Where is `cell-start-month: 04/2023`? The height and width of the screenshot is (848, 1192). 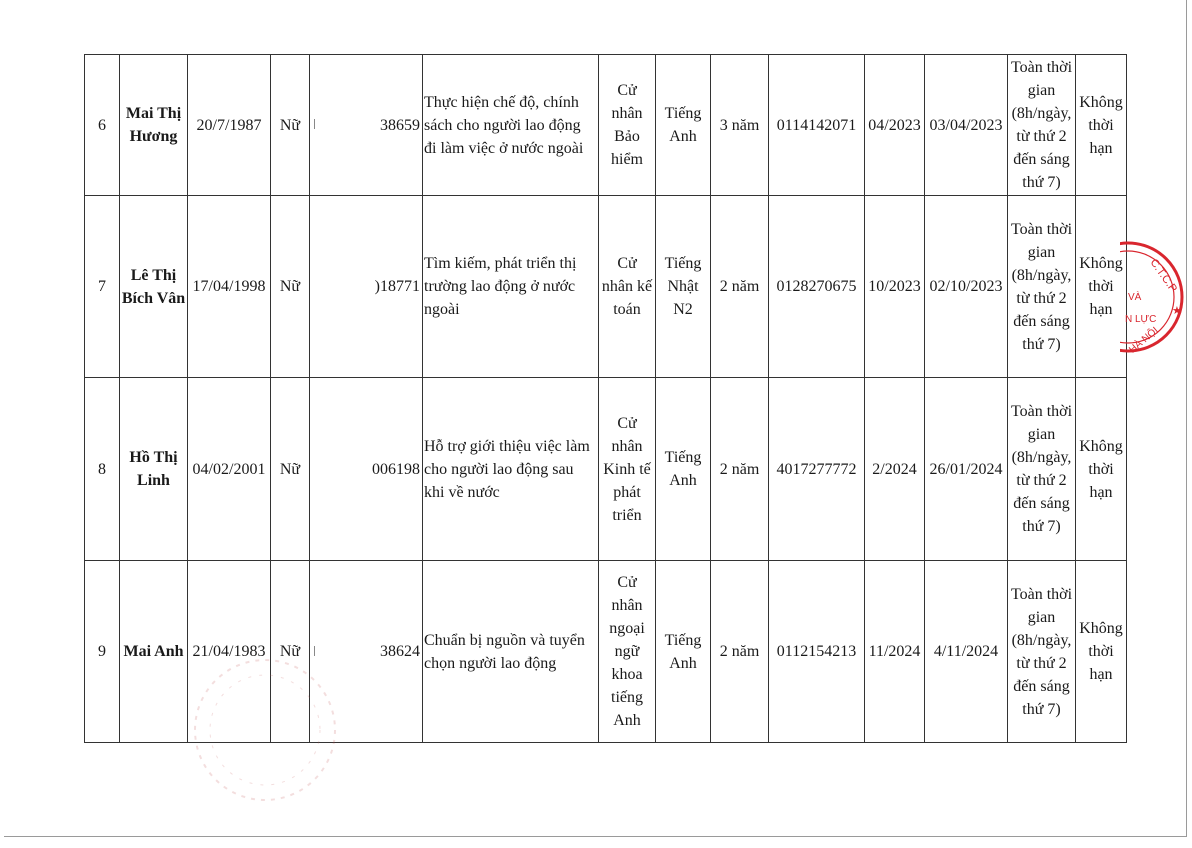 cell-start-month: 04/2023 is located at coordinates (894, 125).